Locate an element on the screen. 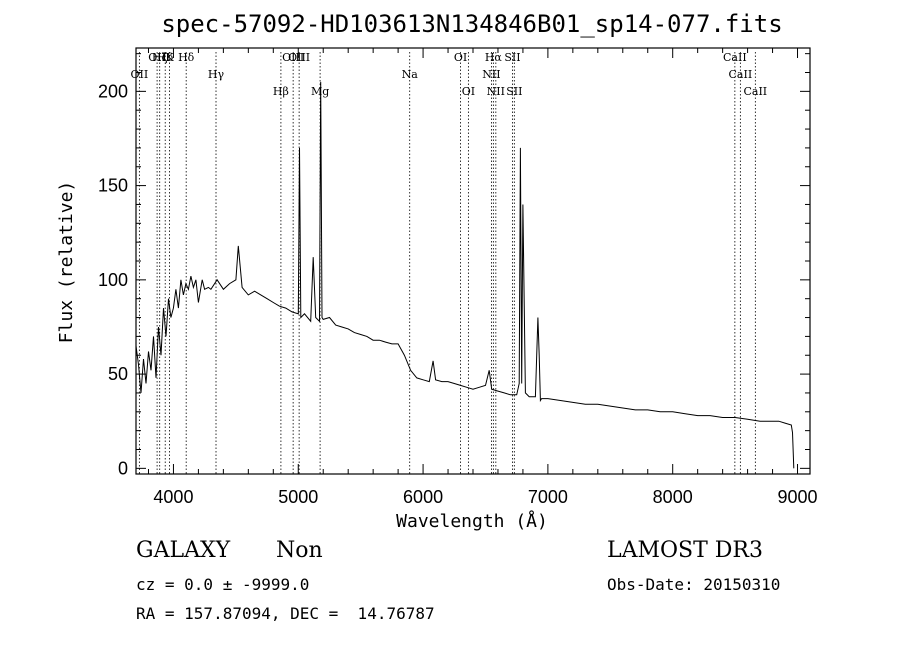 This screenshot has height=649, width=900. y-tick-label: 50 is located at coordinates (118, 374).